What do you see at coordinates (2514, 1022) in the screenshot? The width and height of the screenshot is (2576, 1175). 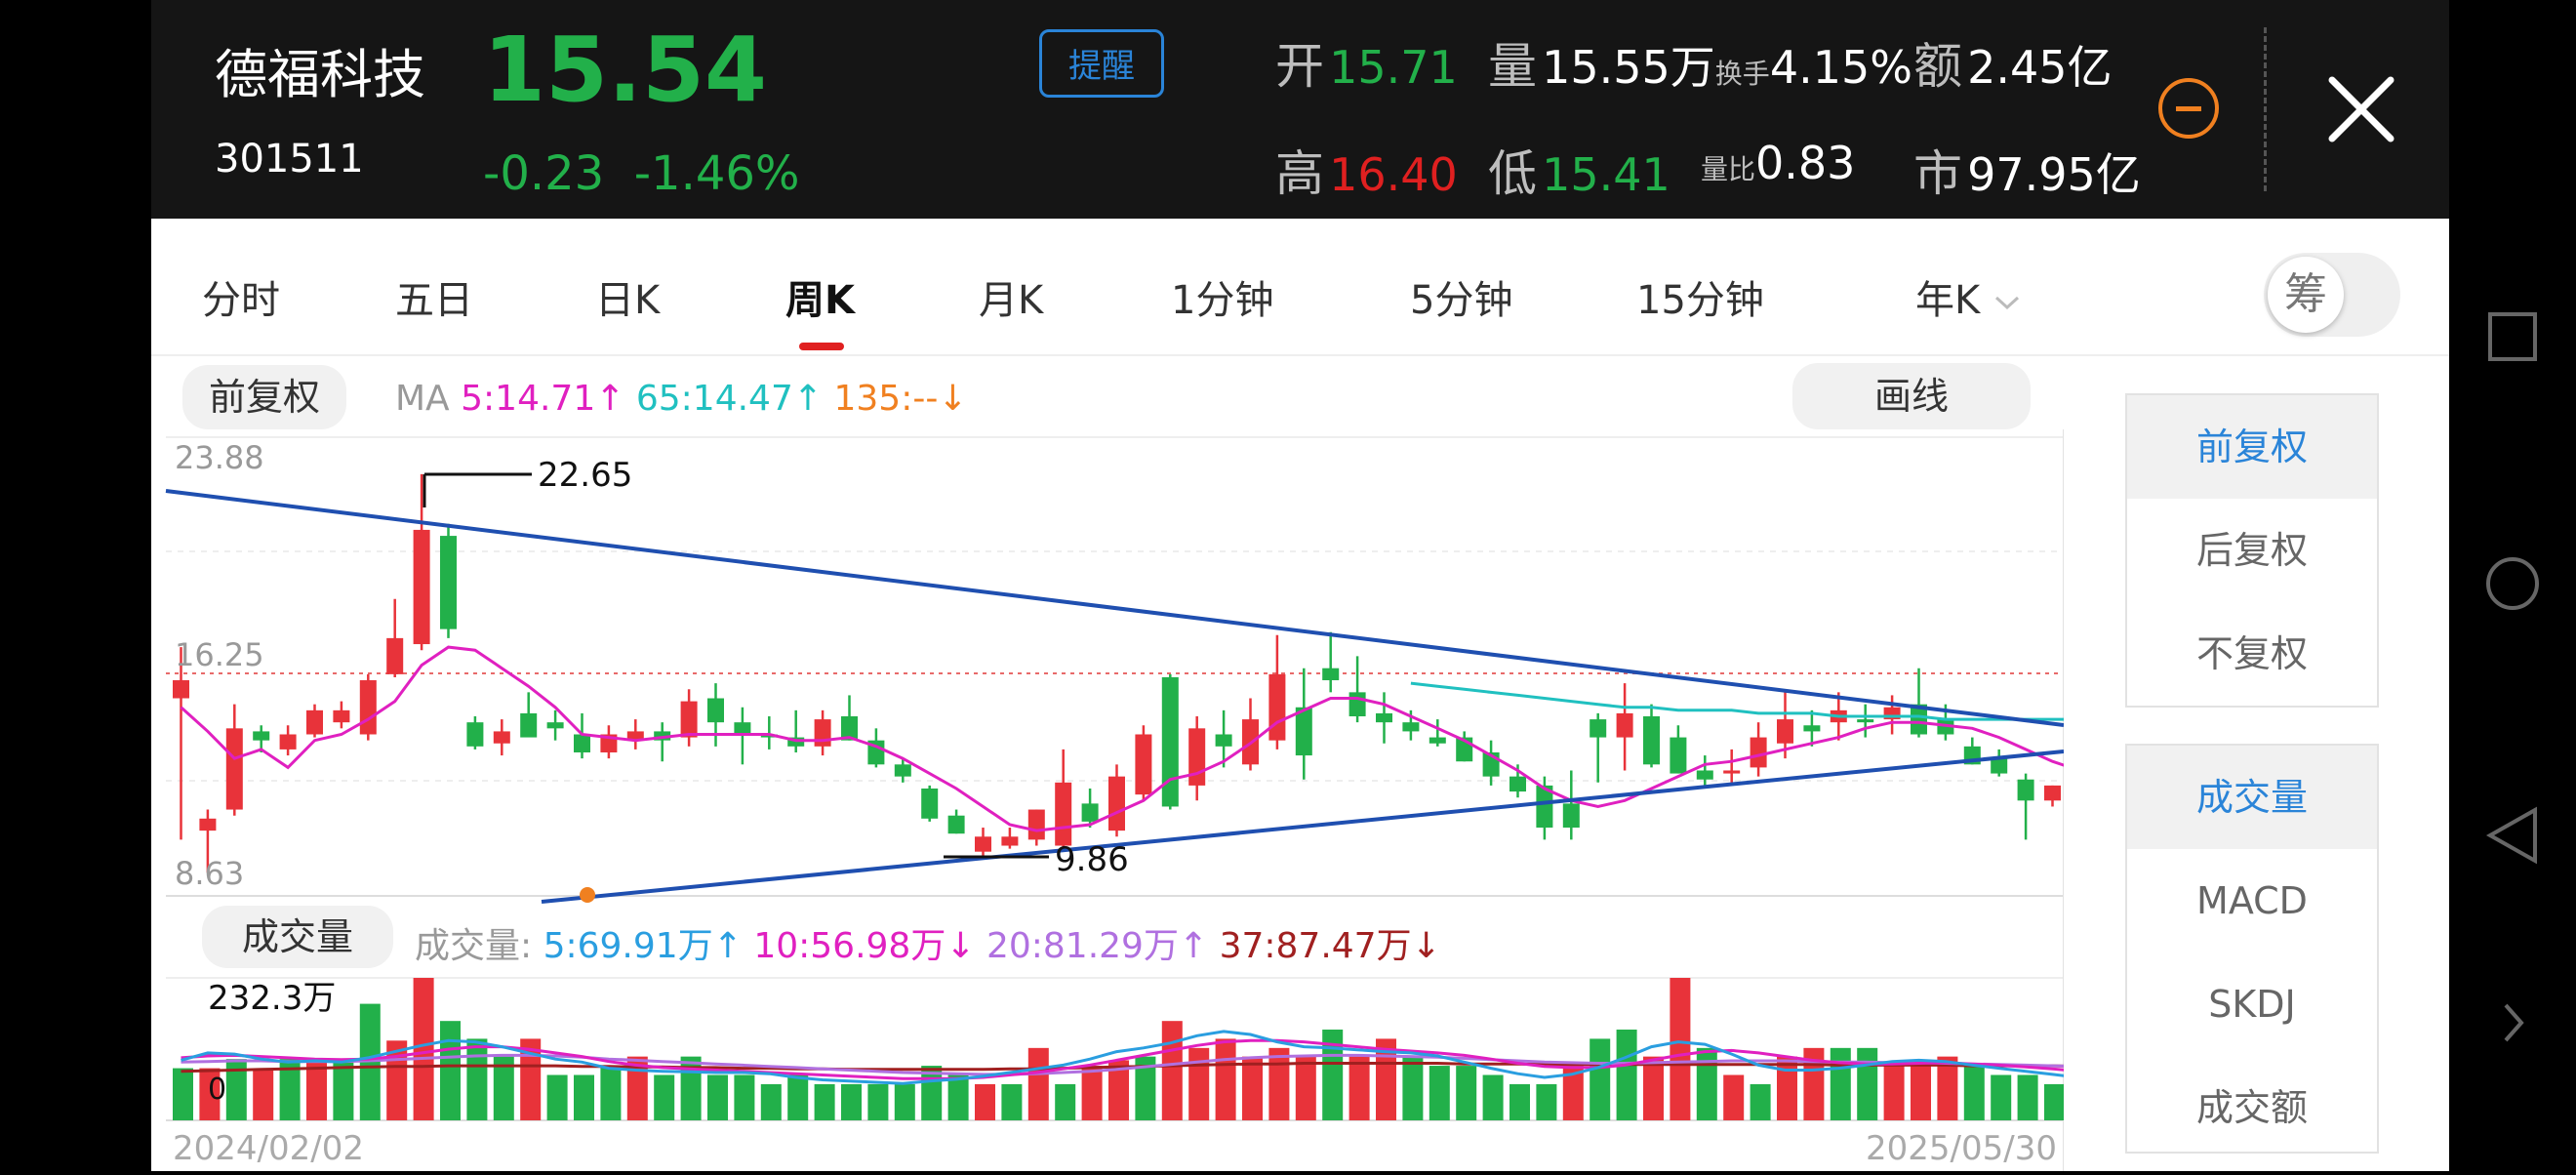 I see `chevron-right-icon` at bounding box center [2514, 1022].